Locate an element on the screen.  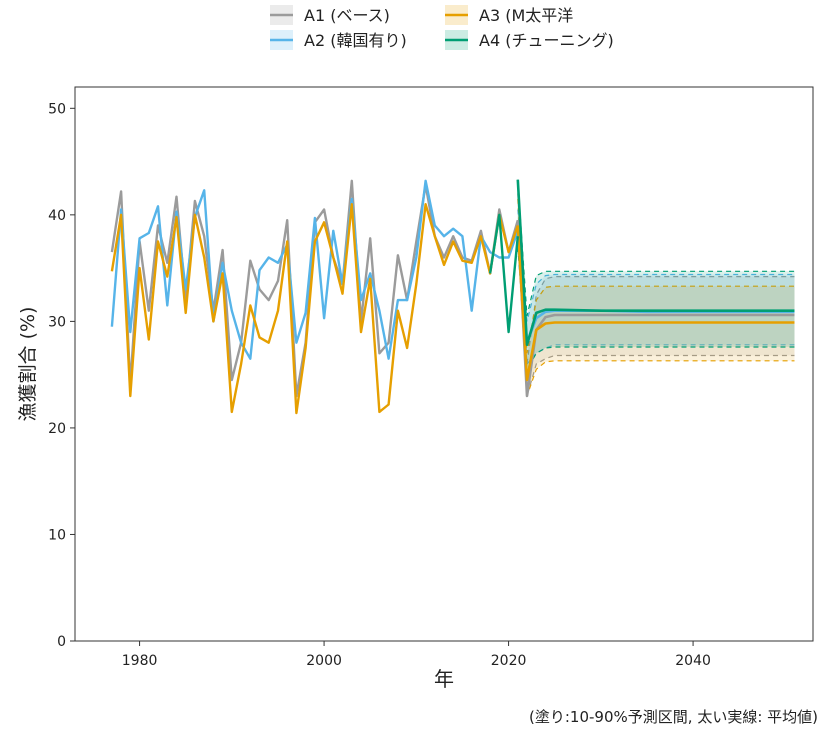
y-tick-label: 20 is located at coordinates (57, 429).